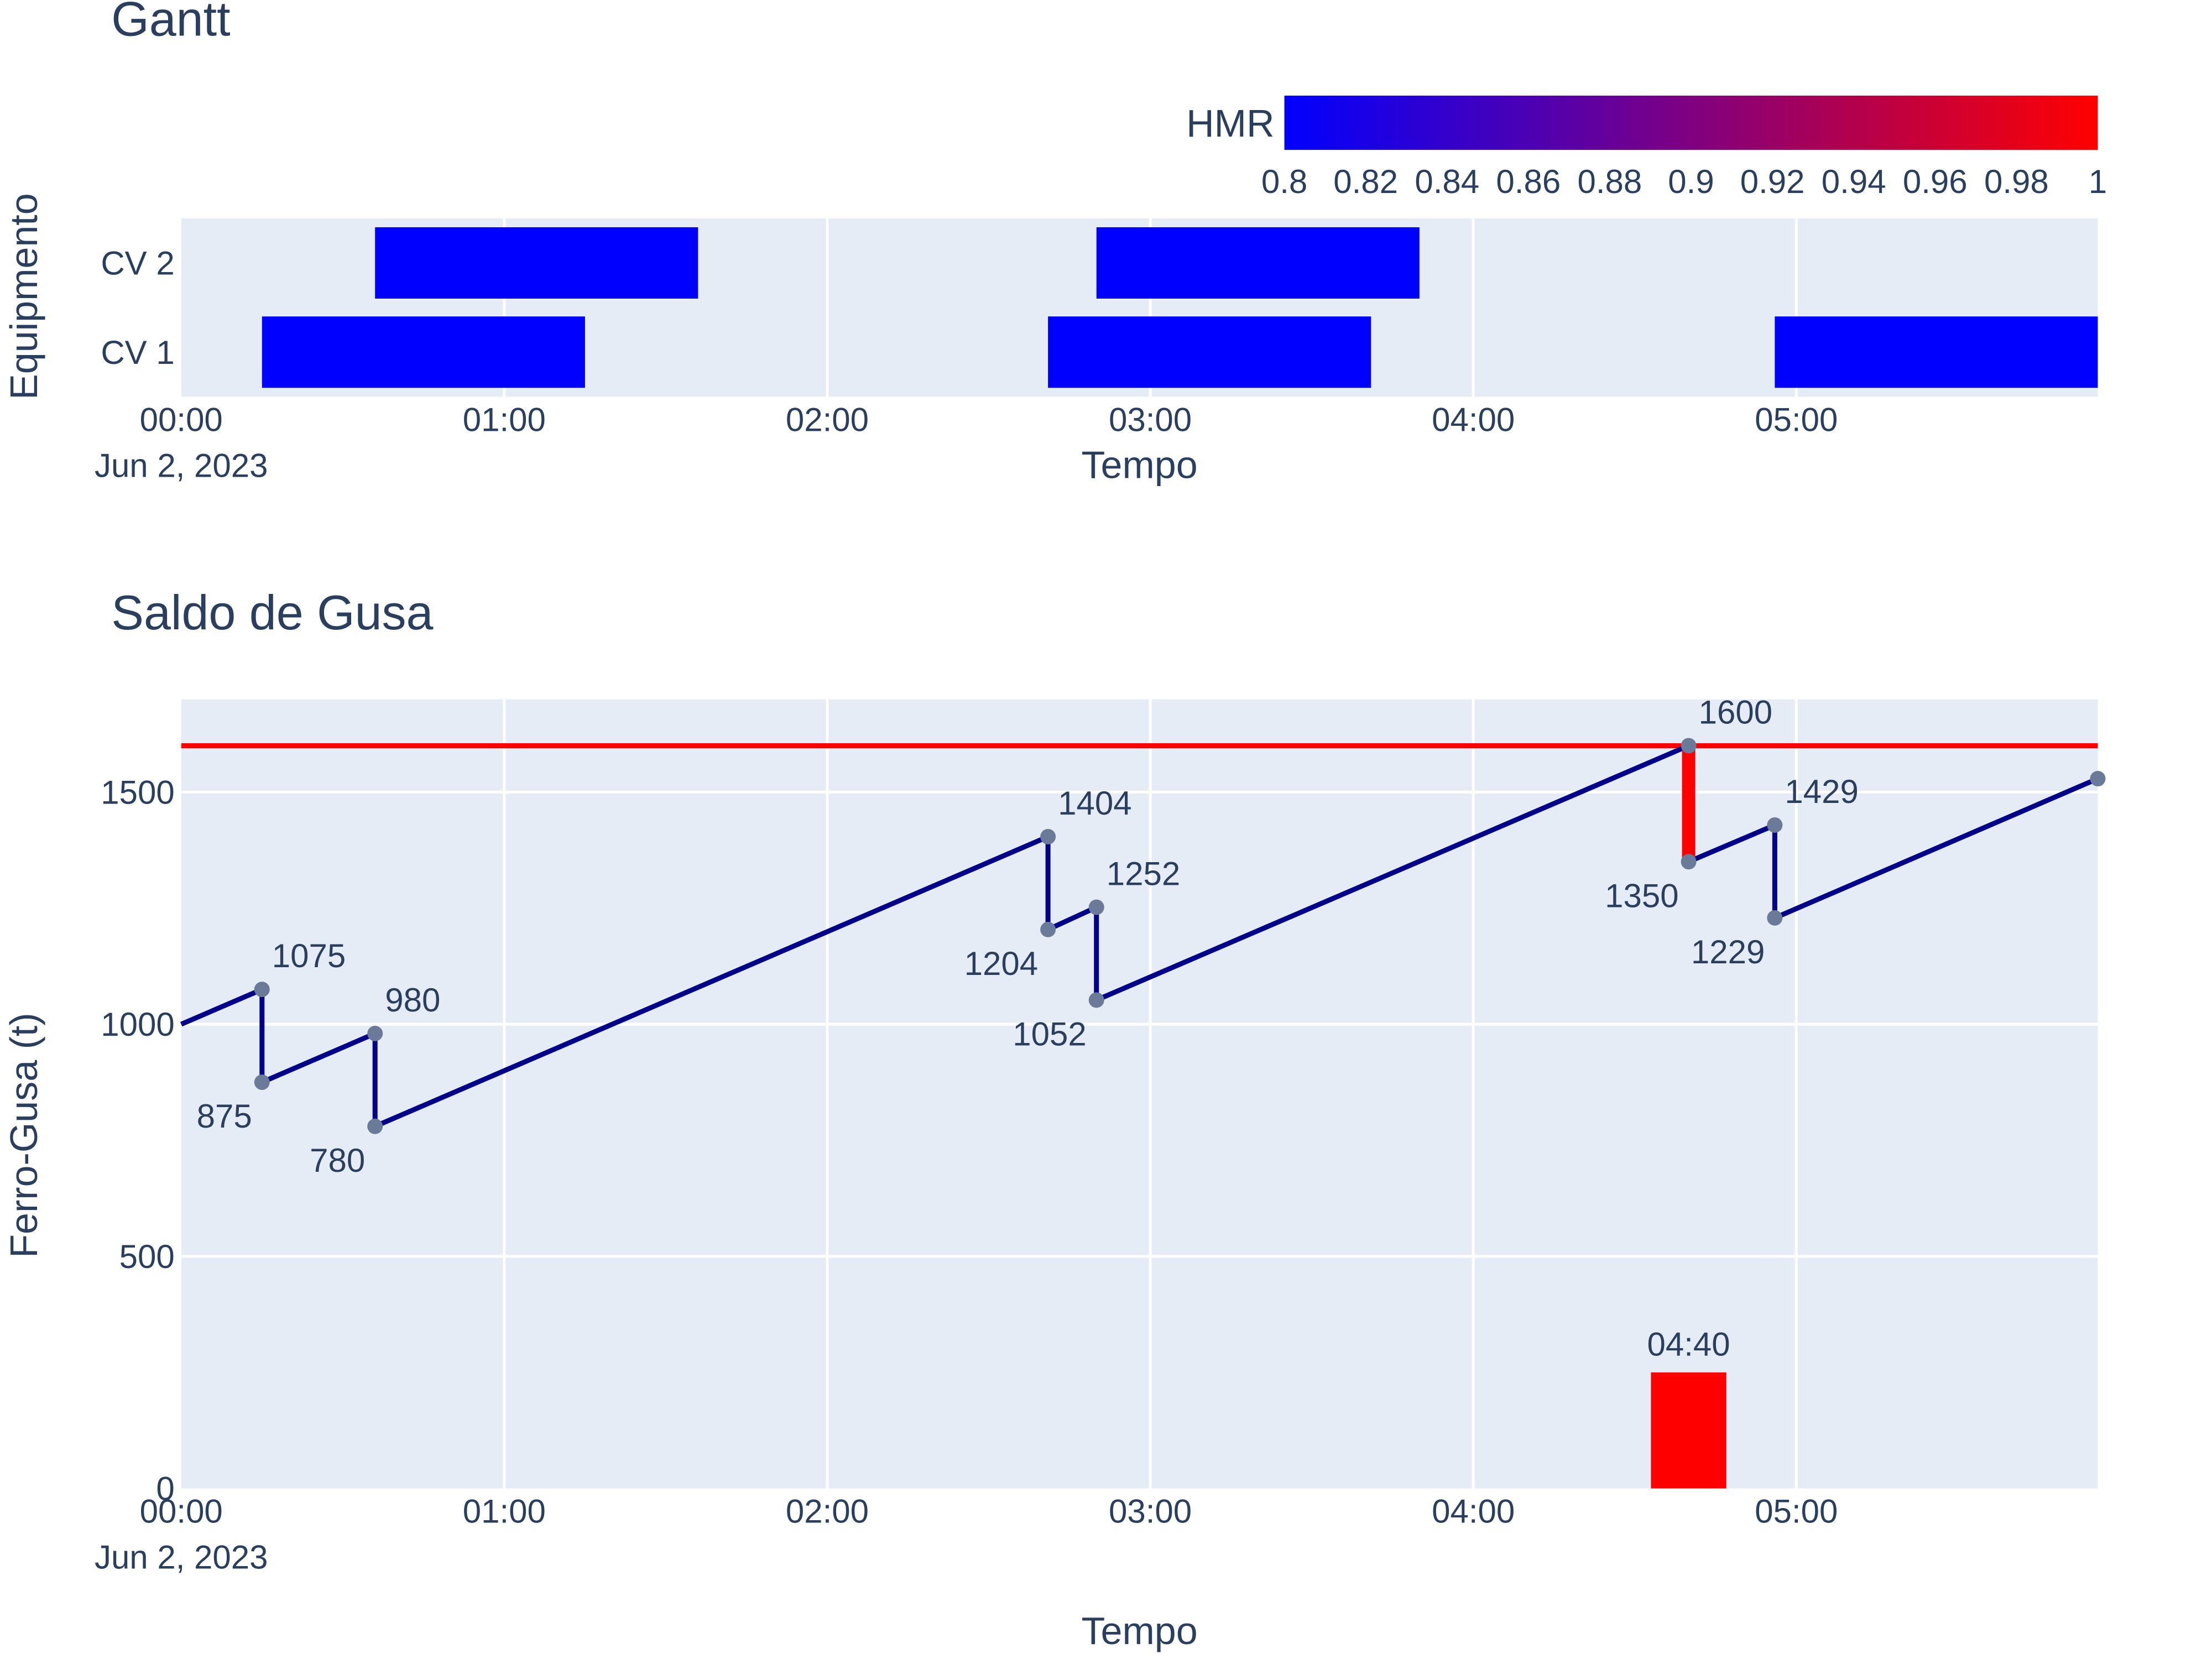 This screenshot has width=2212, height=1659. What do you see at coordinates (1143, 874) in the screenshot?
I see `saldo-data-label: 1252` at bounding box center [1143, 874].